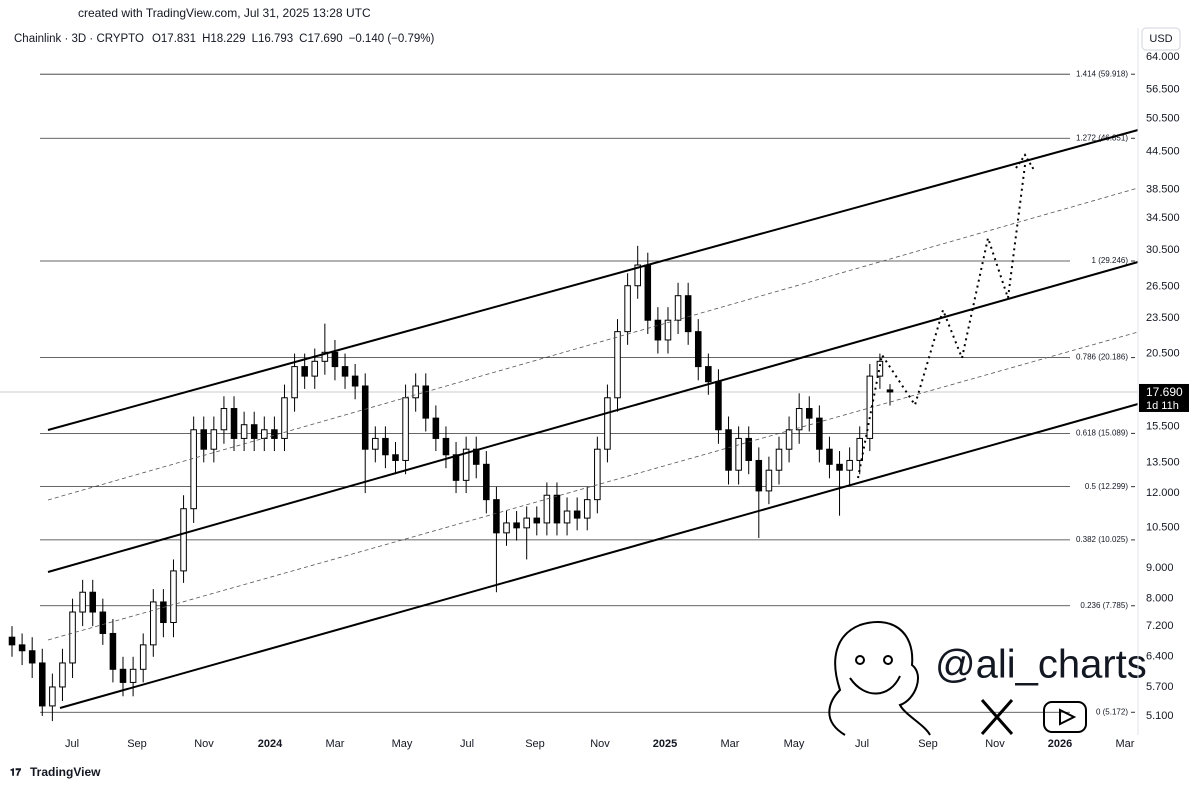  What do you see at coordinates (16, 773) in the screenshot?
I see `brand-logo: 𝟏𝟕` at bounding box center [16, 773].